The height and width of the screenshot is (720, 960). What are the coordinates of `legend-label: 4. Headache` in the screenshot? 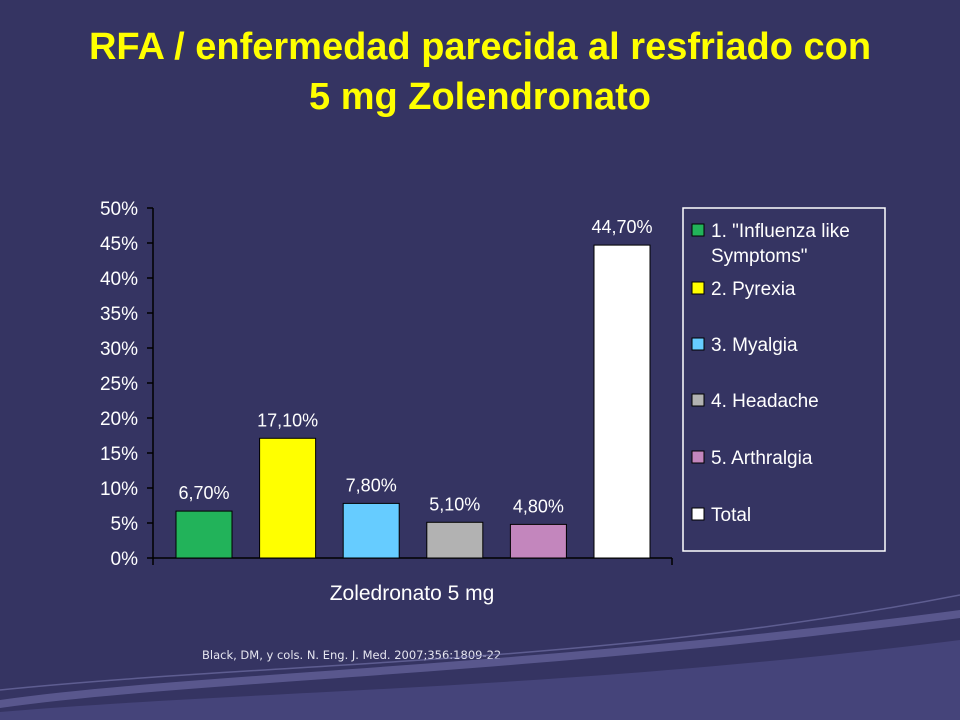 It's located at (765, 401).